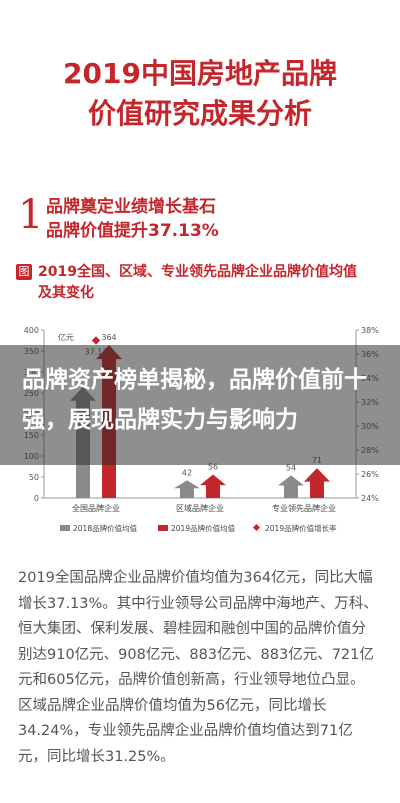 The image size is (400, 803). I want to click on legend-label: 2019品牌价值均值, so click(203, 528).